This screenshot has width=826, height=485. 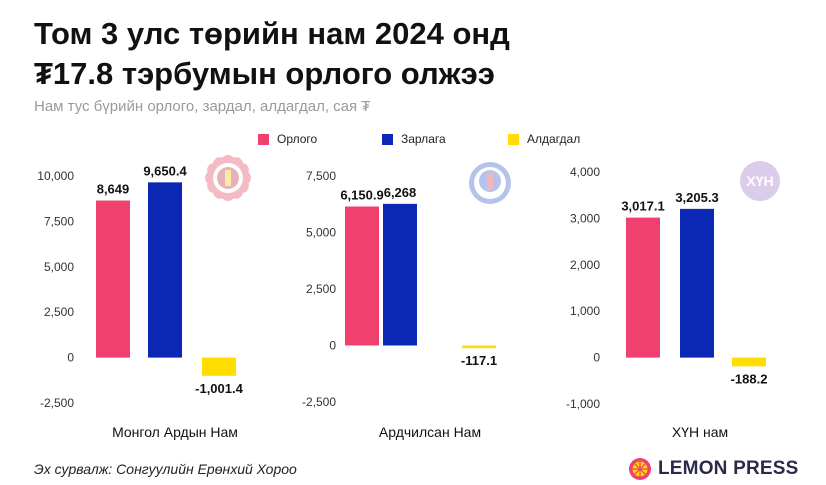 I want to click on legend-swatch-income, so click(x=263, y=139).